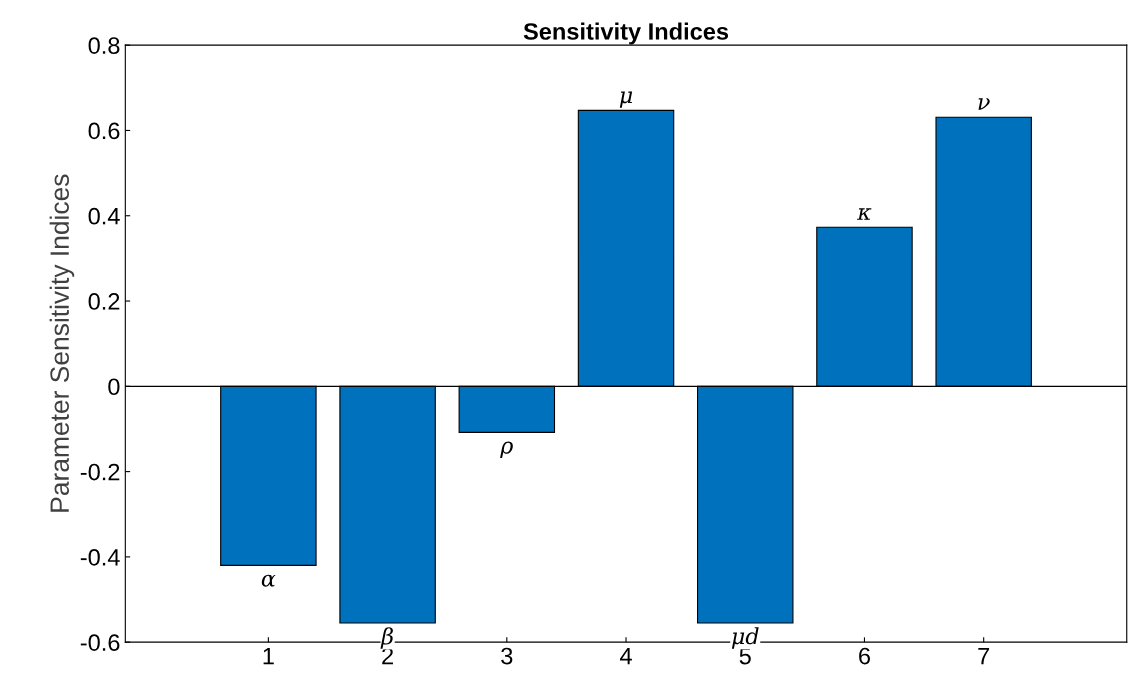 This screenshot has height=695, width=1129. Describe the element at coordinates (507, 656) in the screenshot. I see `x-tick-label: 3` at that location.